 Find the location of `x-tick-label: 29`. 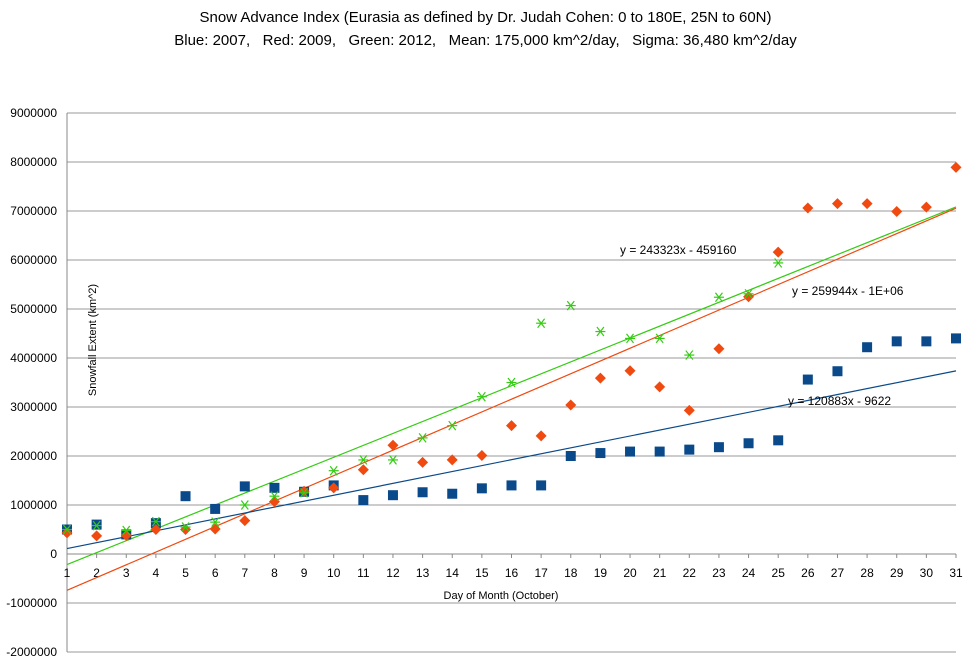

x-tick-label: 29 is located at coordinates (897, 573).